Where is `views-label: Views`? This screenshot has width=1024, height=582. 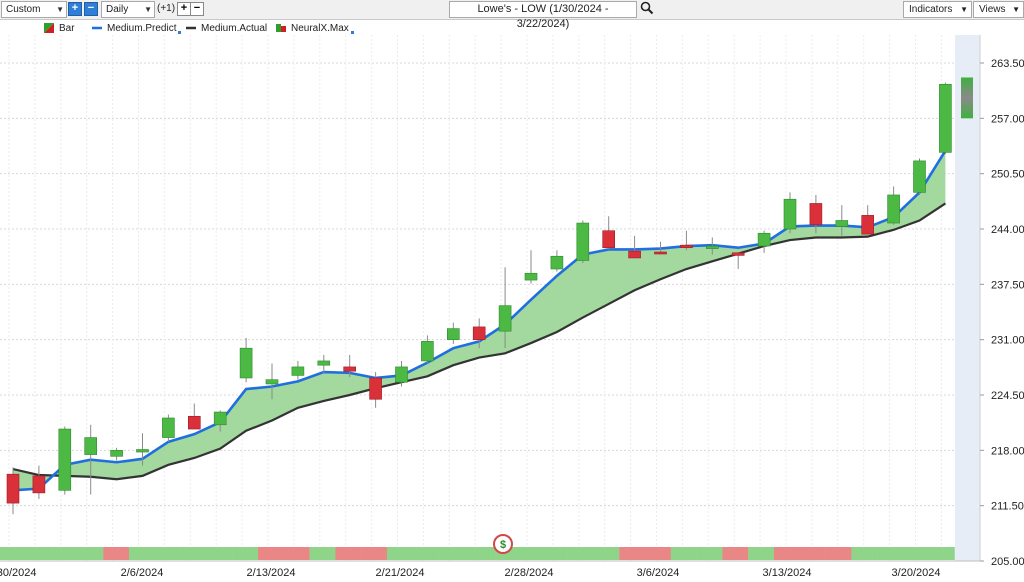 views-label: Views is located at coordinates (992, 9).